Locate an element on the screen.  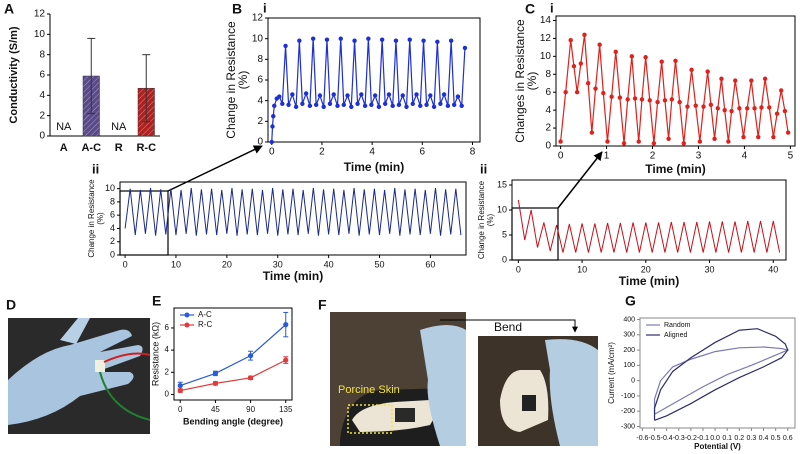
x-tick-label: 40 is located at coordinates (773, 269).